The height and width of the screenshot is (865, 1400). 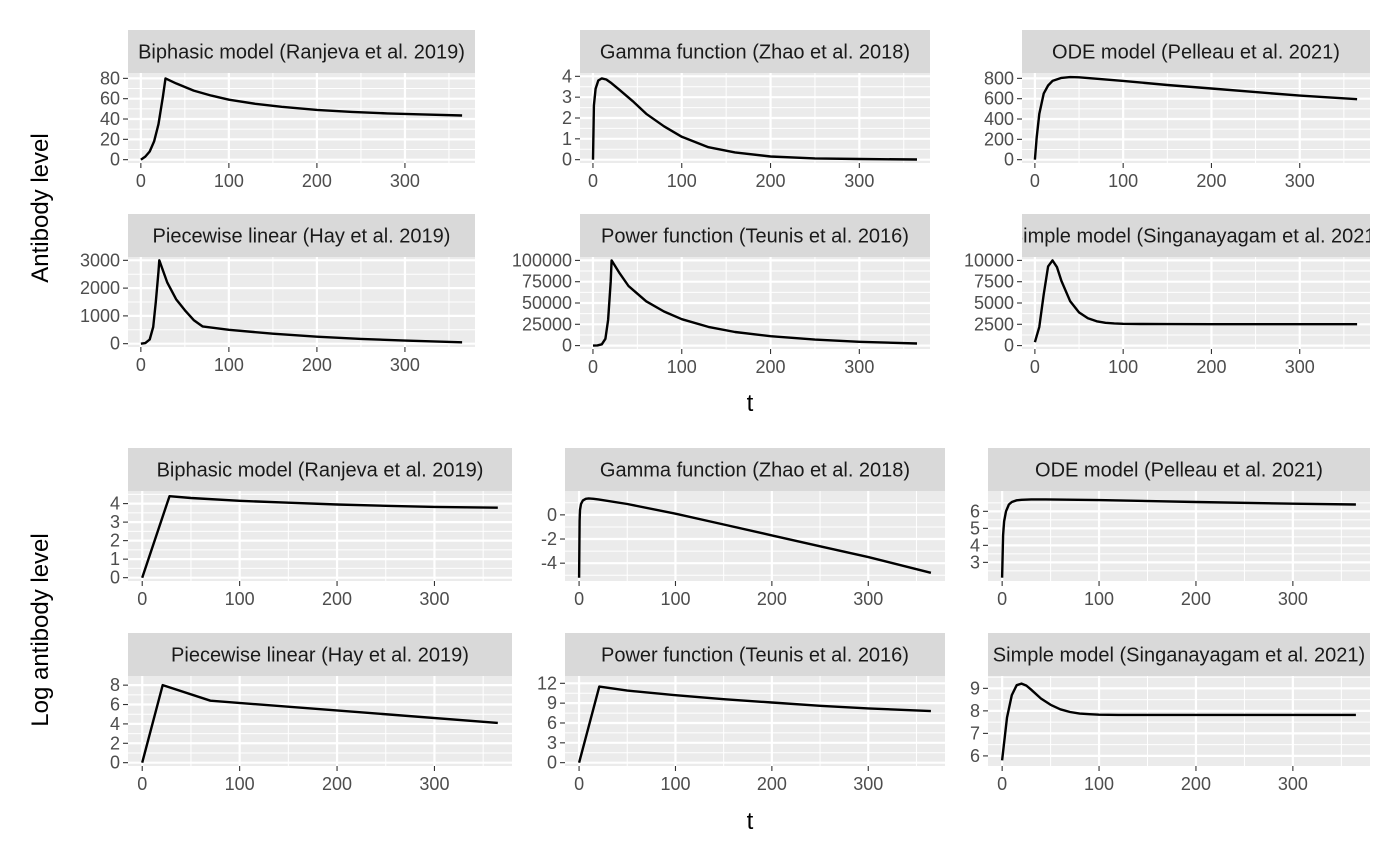 I want to click on facet-0-5-ytick-label: 2500, so click(x=994, y=324).